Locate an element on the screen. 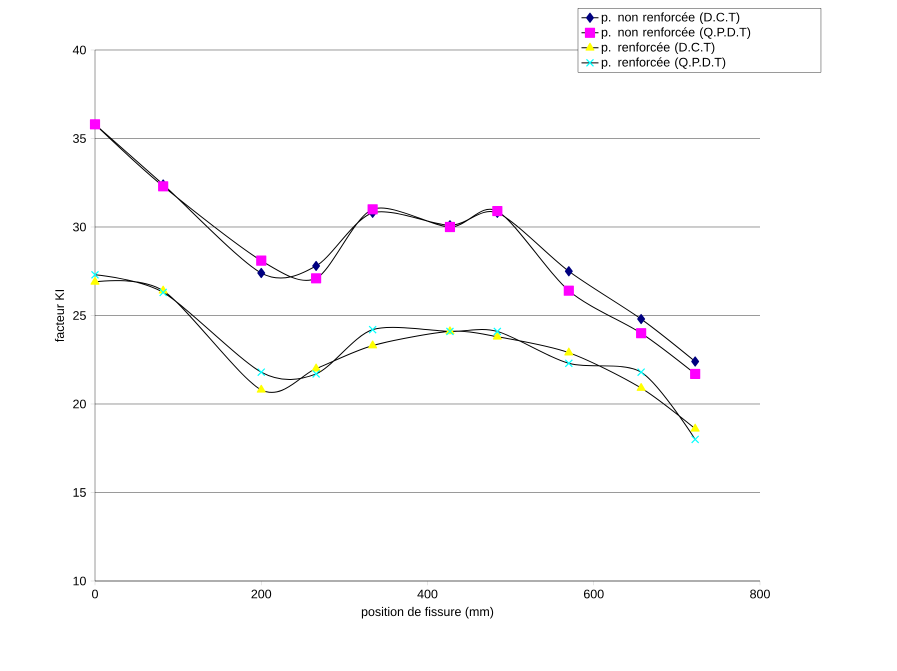  y-axis-title: facteur KI is located at coordinates (59, 316).